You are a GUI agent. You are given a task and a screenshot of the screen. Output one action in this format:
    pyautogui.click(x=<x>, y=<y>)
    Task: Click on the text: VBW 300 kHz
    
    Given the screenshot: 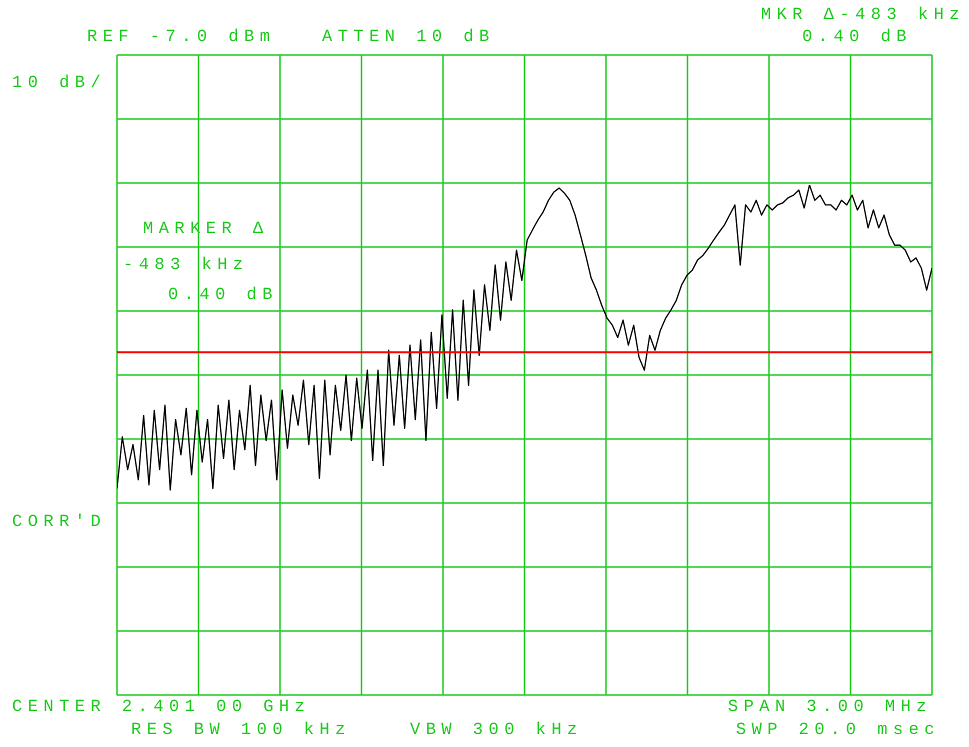 What is the action you would take?
    pyautogui.click(x=496, y=731)
    